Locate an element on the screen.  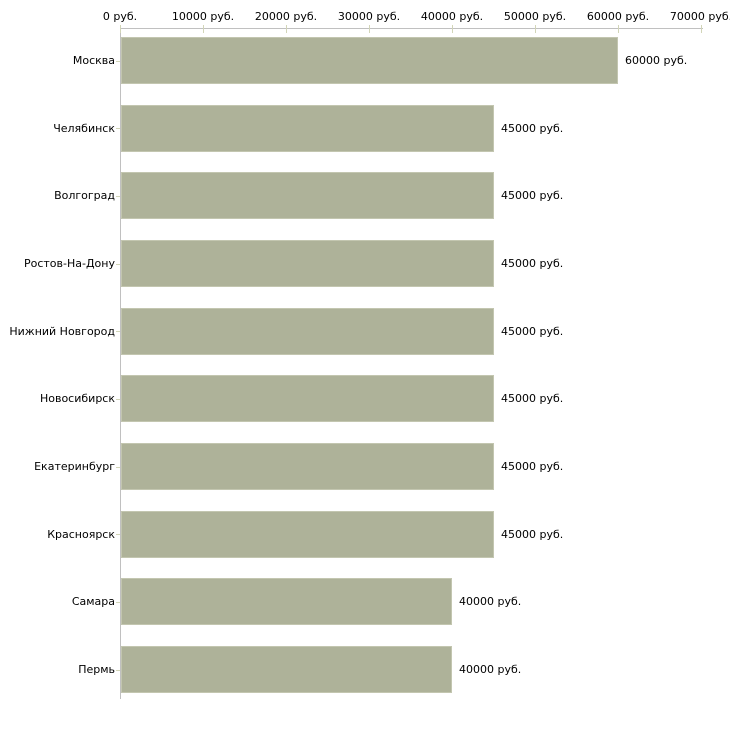
category-label: Новосибирск is located at coordinates (77, 398).